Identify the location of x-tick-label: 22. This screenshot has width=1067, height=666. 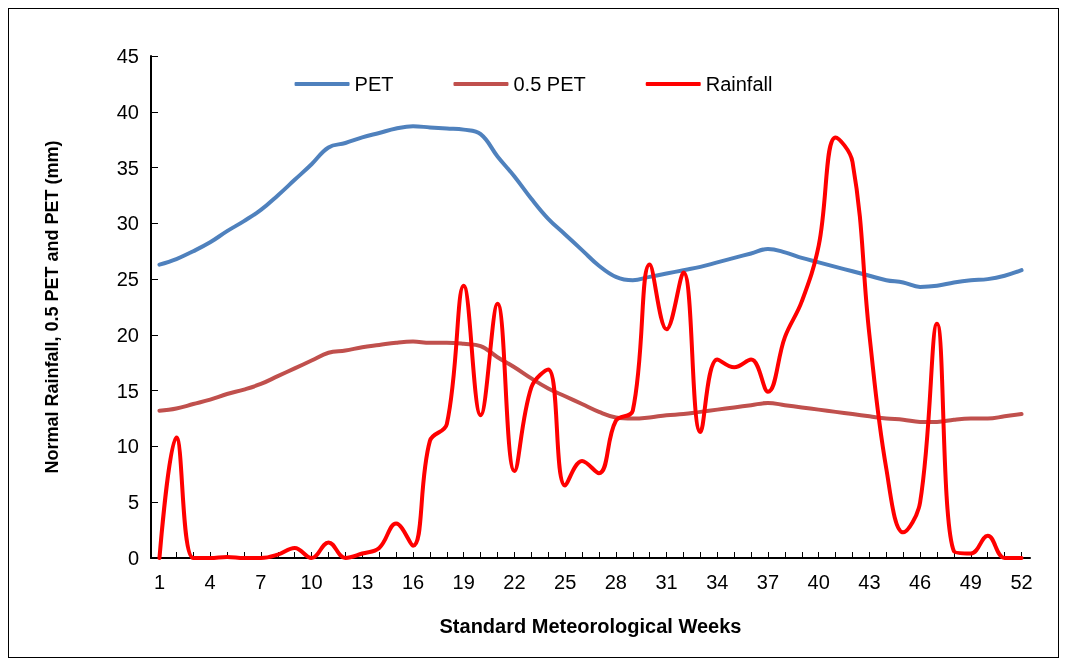
(514, 582).